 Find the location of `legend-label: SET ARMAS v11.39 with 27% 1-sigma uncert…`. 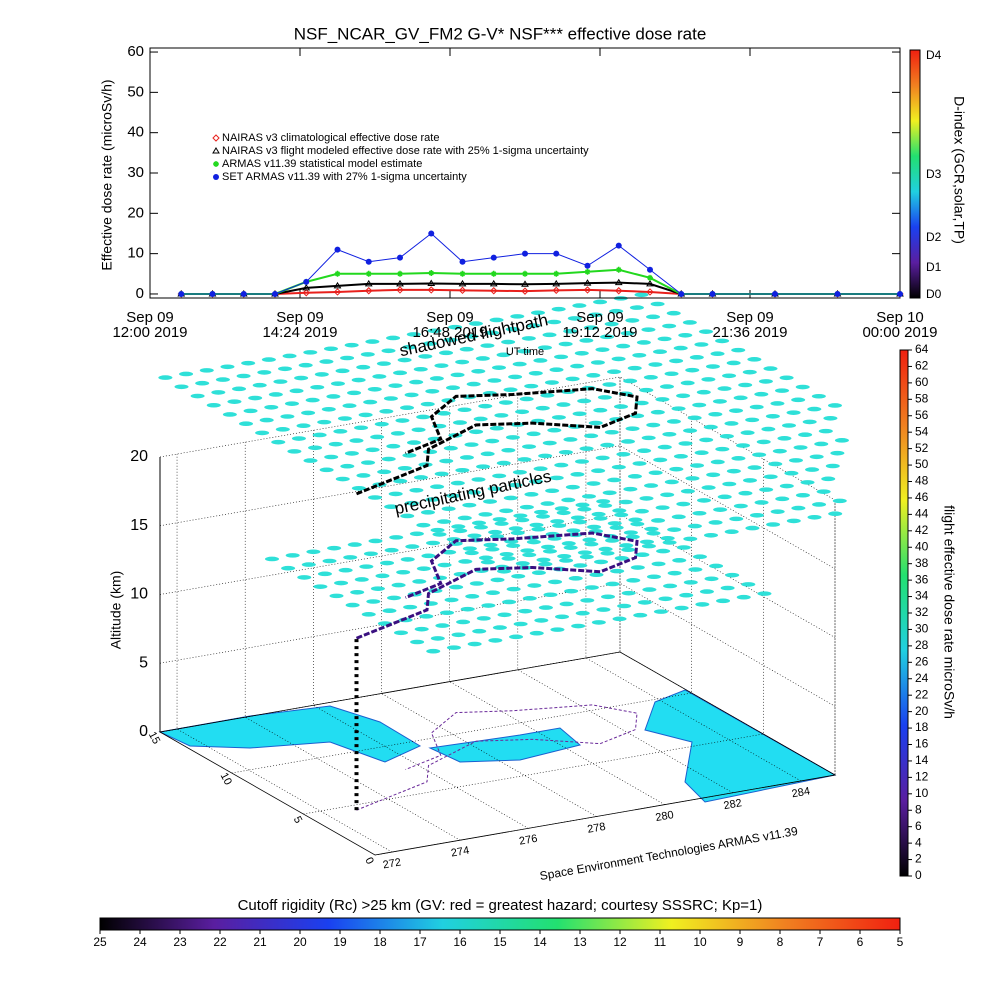

legend-label: SET ARMAS v11.39 with 27% 1-sigma uncert… is located at coordinates (344, 177).